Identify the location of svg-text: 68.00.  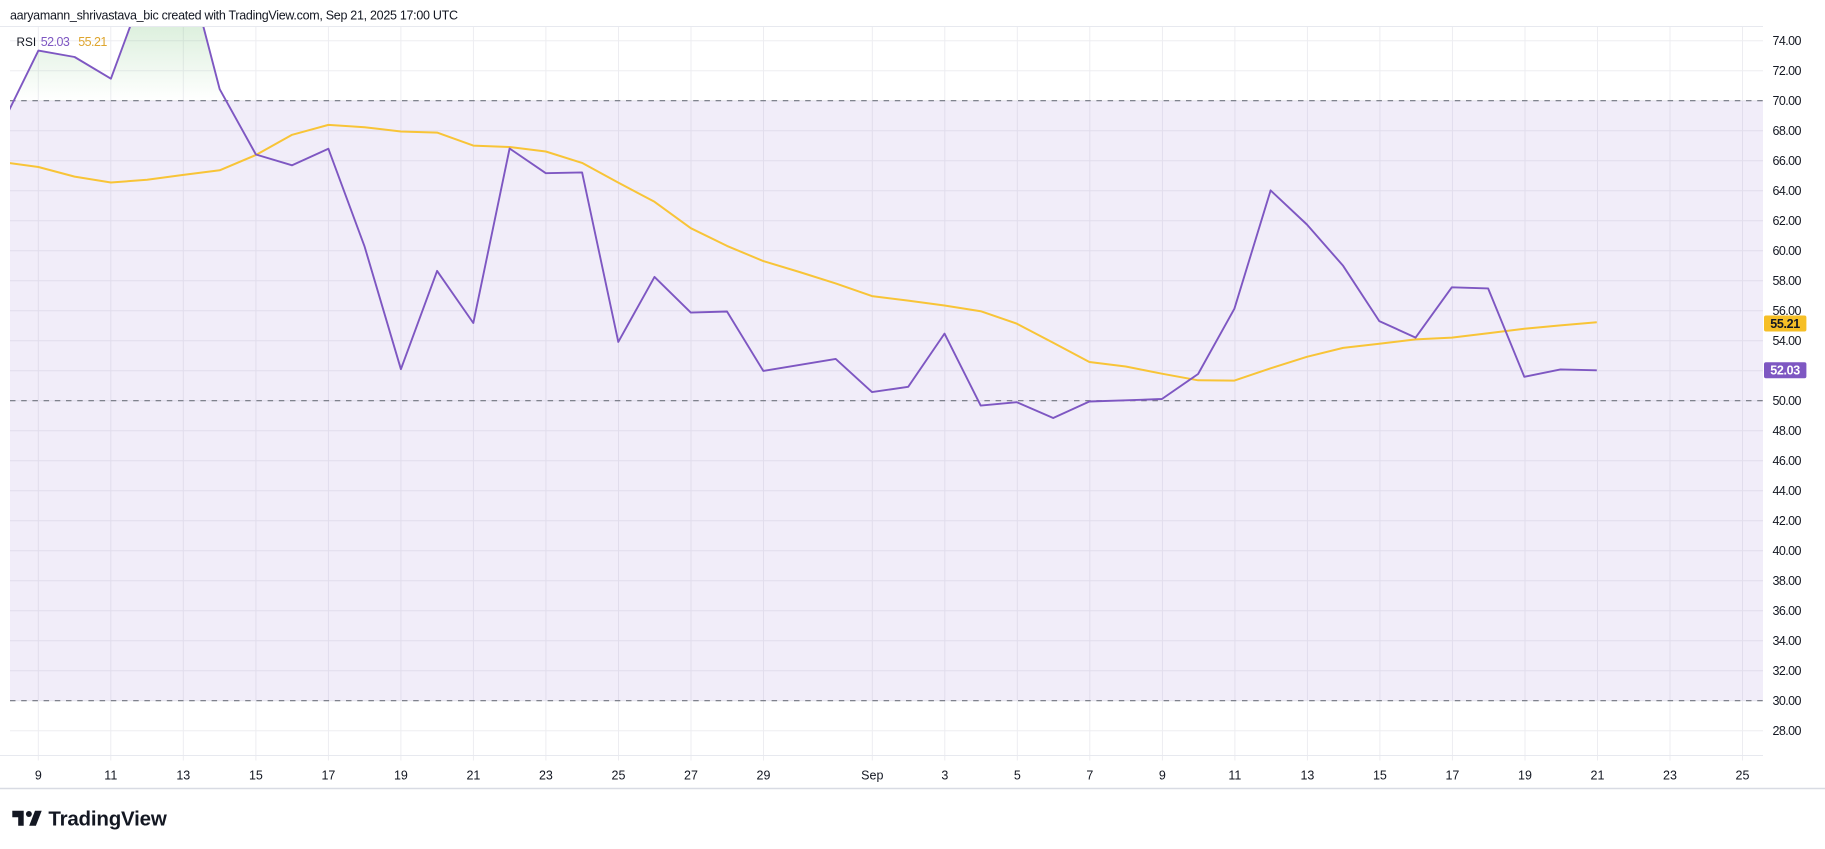
(1787, 131).